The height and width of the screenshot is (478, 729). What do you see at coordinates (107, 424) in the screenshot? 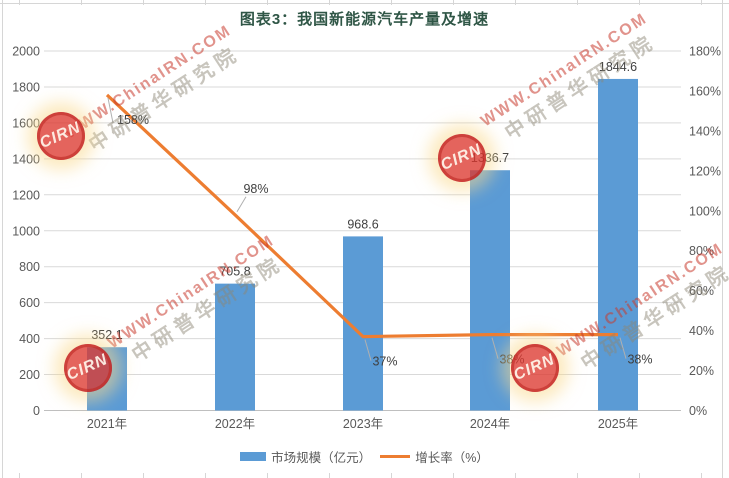
I see `x-axis-category-label: 2021年` at bounding box center [107, 424].